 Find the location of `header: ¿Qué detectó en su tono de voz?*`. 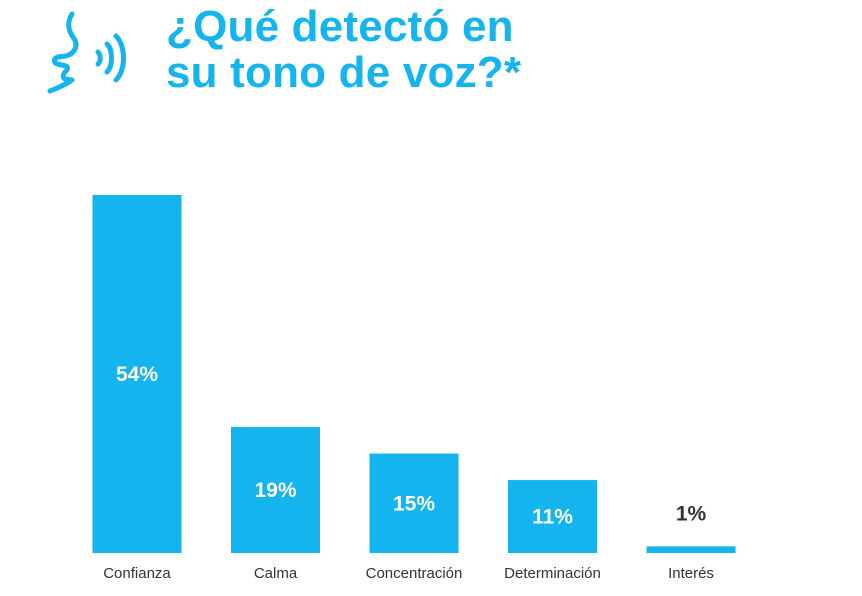

header: ¿Qué detectó en su tono de voz?* is located at coordinates (280, 52).